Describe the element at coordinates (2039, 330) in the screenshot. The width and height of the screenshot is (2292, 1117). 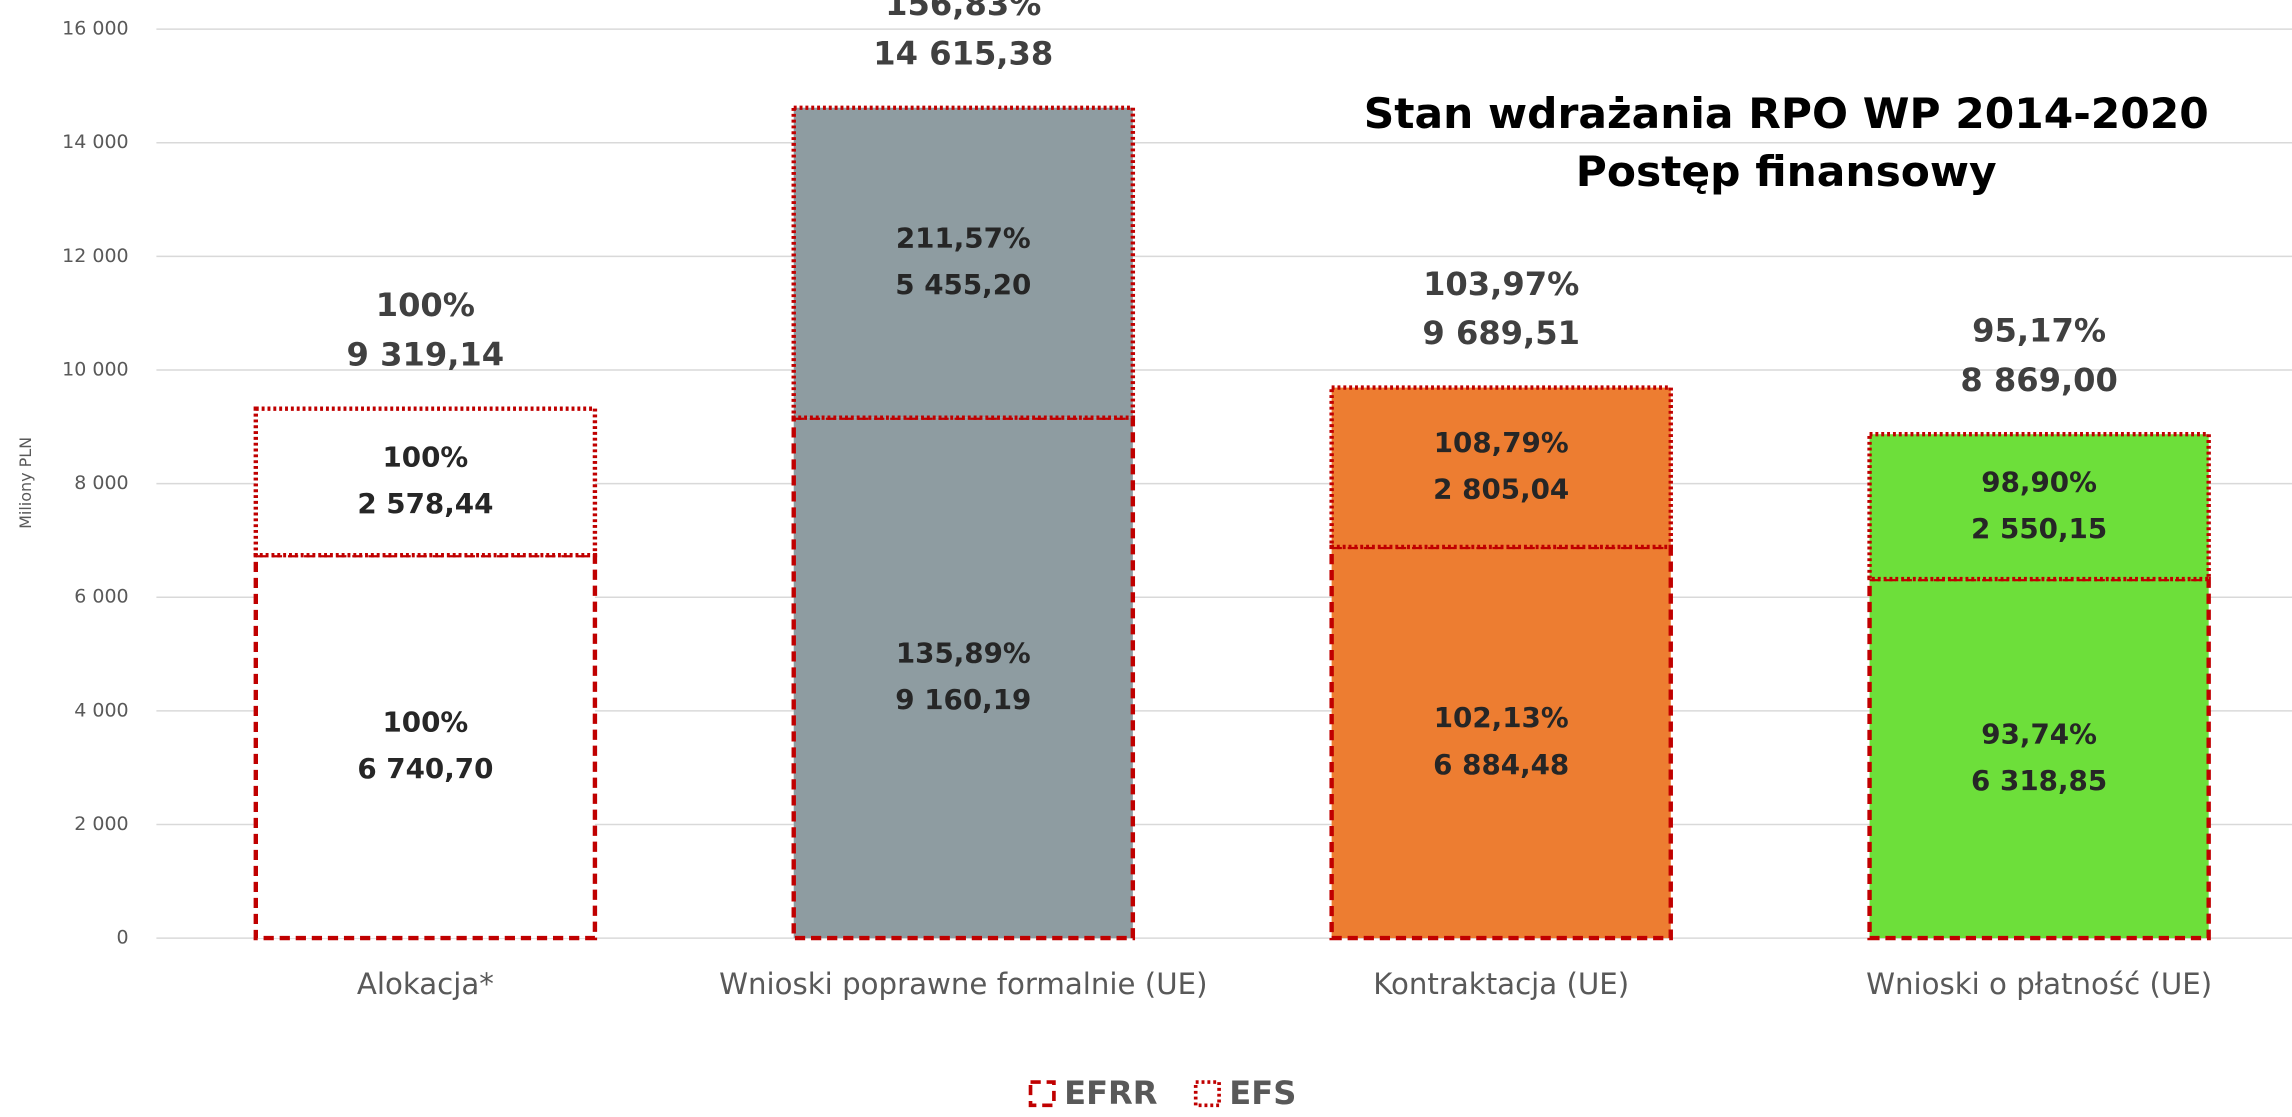
I see `total-percent-label: 95,17%` at that location.